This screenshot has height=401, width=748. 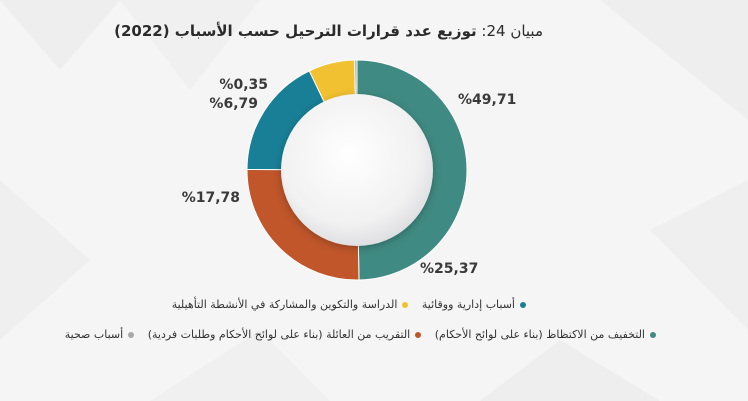 I want to click on figure-label: مبيان 24:, so click(x=512, y=31).